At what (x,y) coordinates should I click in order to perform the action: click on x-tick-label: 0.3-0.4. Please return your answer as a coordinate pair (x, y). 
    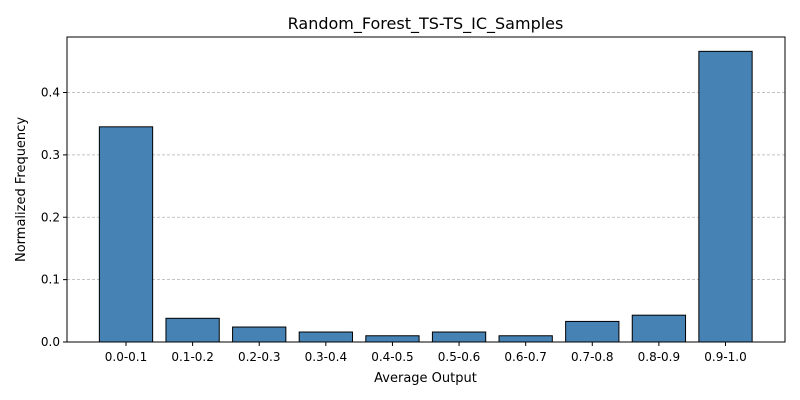
    Looking at the image, I should click on (326, 357).